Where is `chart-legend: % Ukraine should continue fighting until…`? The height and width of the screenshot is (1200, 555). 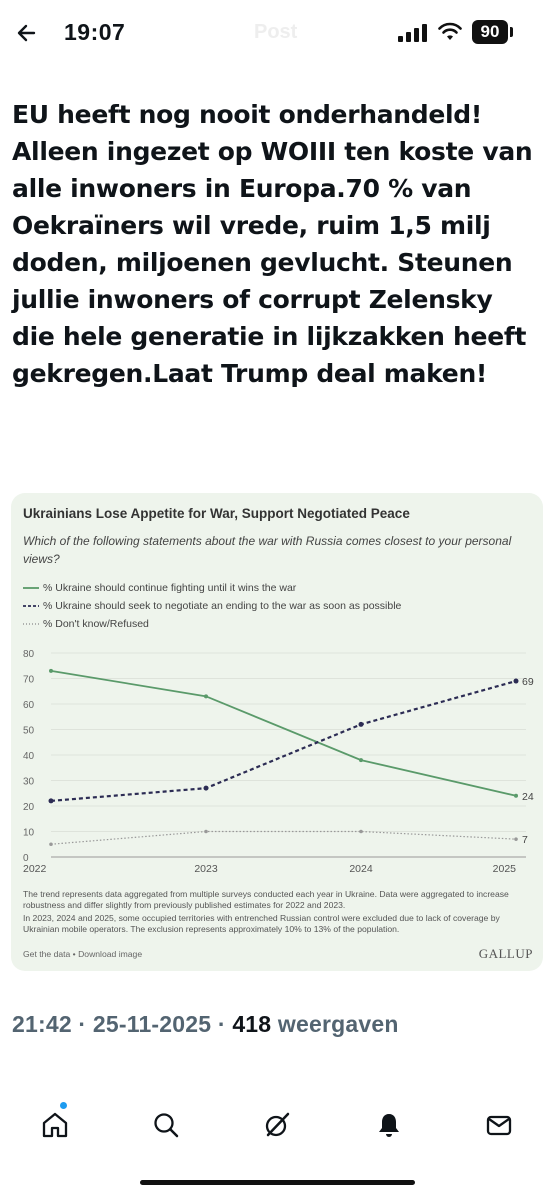
chart-legend: % Ukraine should continue fighting until… is located at coordinates (212, 606).